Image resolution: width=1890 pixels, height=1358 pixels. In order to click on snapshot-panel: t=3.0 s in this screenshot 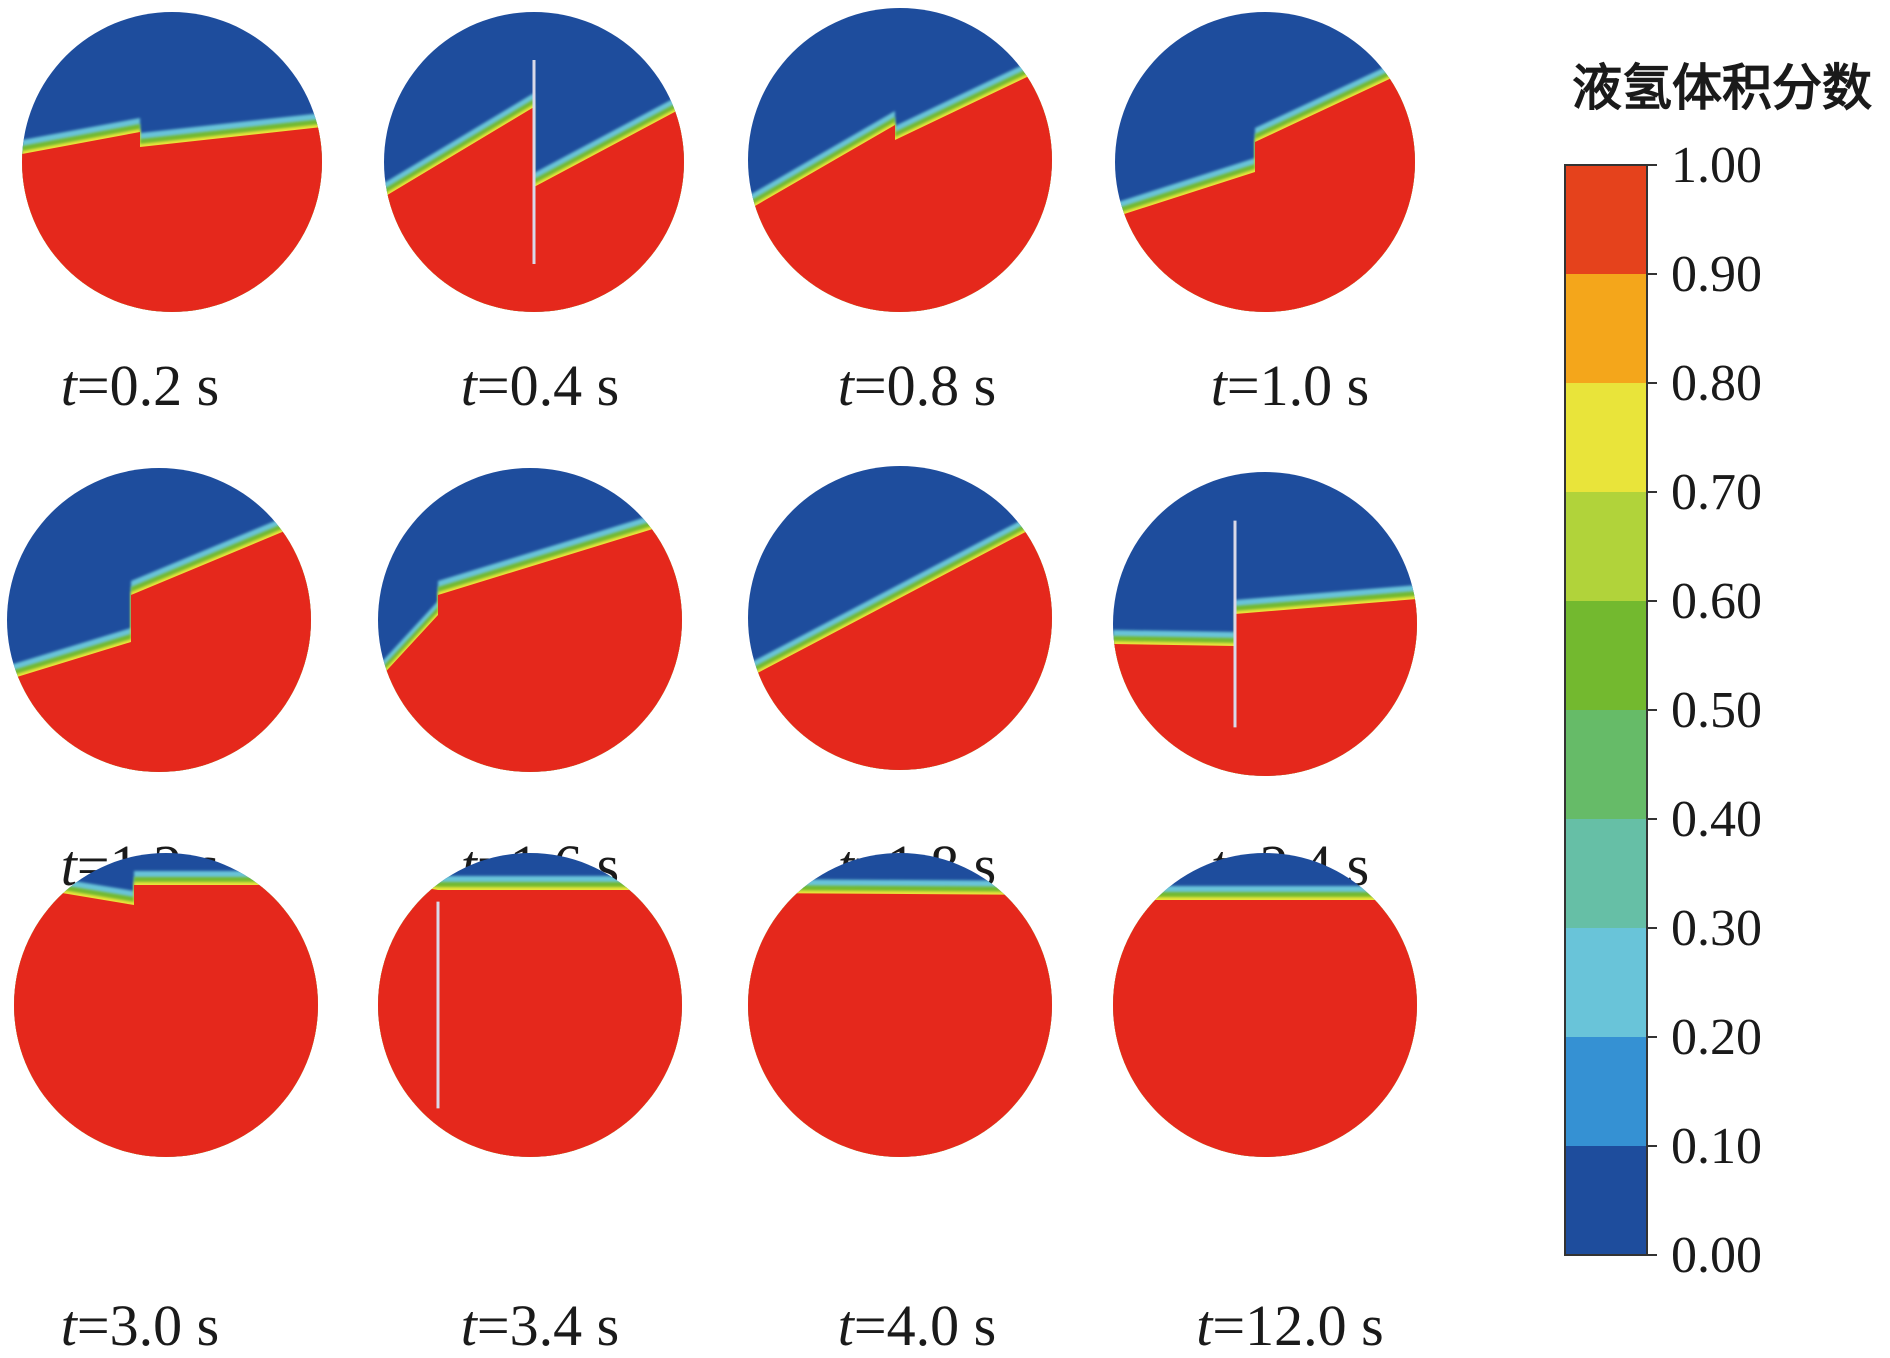, I will do `click(166, 1105)`.